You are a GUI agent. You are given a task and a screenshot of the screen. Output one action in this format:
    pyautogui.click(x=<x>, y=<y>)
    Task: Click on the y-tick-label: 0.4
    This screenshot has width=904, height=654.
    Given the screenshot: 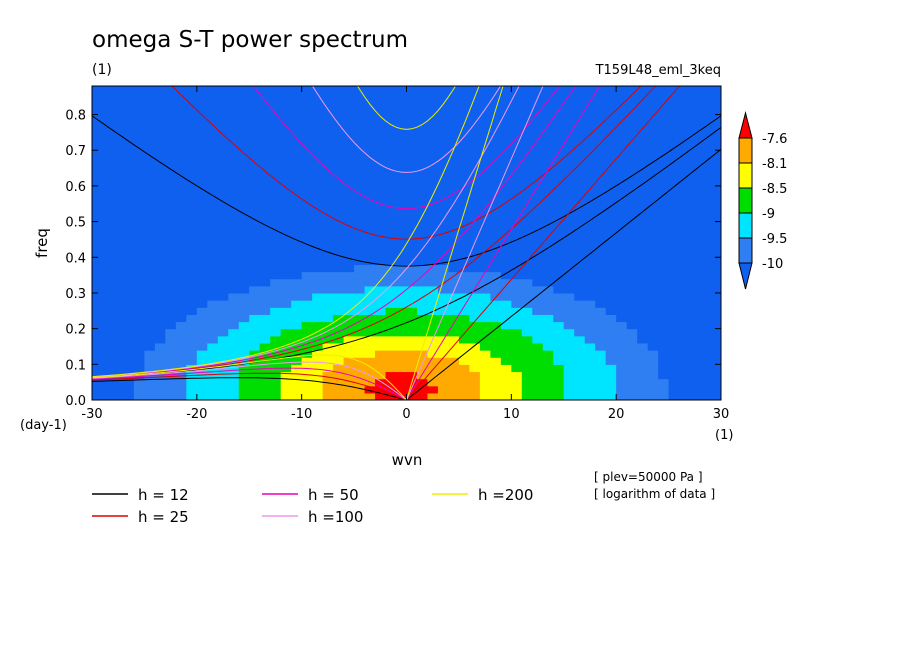 What is the action you would take?
    pyautogui.click(x=75, y=258)
    